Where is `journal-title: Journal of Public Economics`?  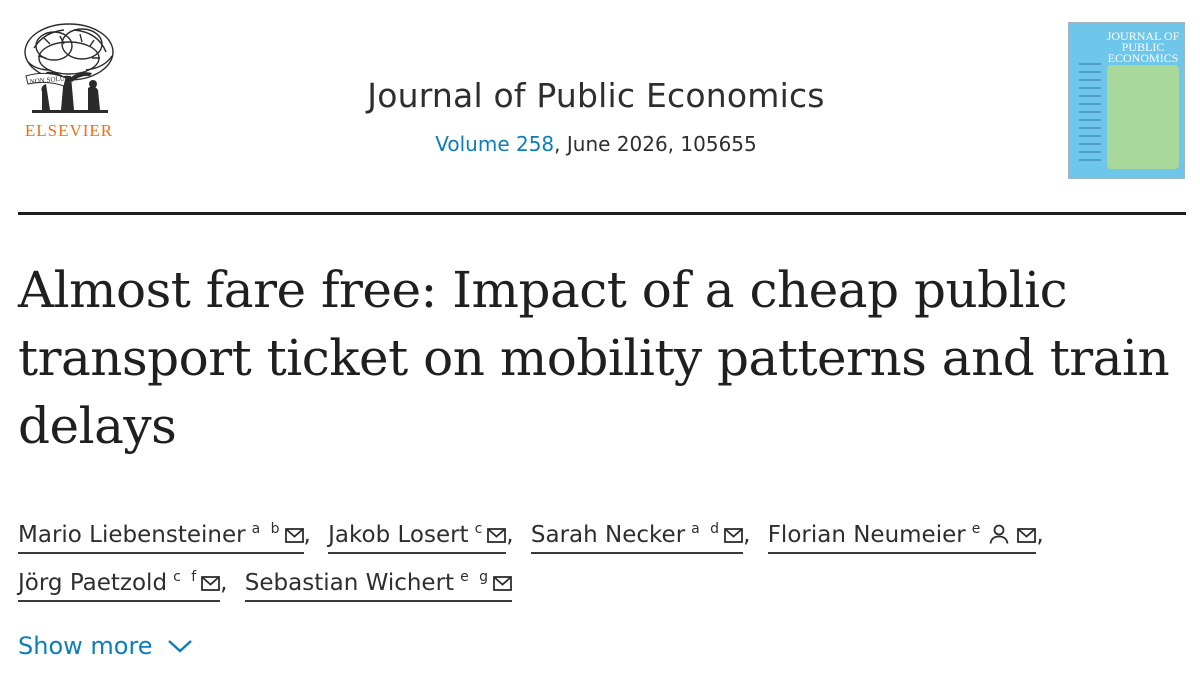
journal-title: Journal of Public Economics is located at coordinates (596, 95).